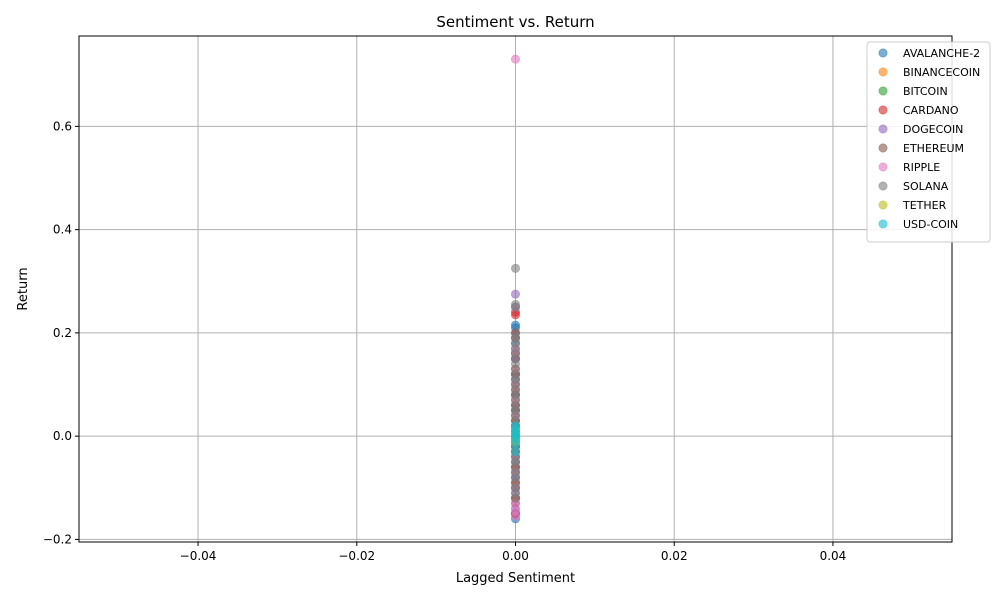  I want to click on chart-title: Sentiment vs. Return, so click(515, 22).